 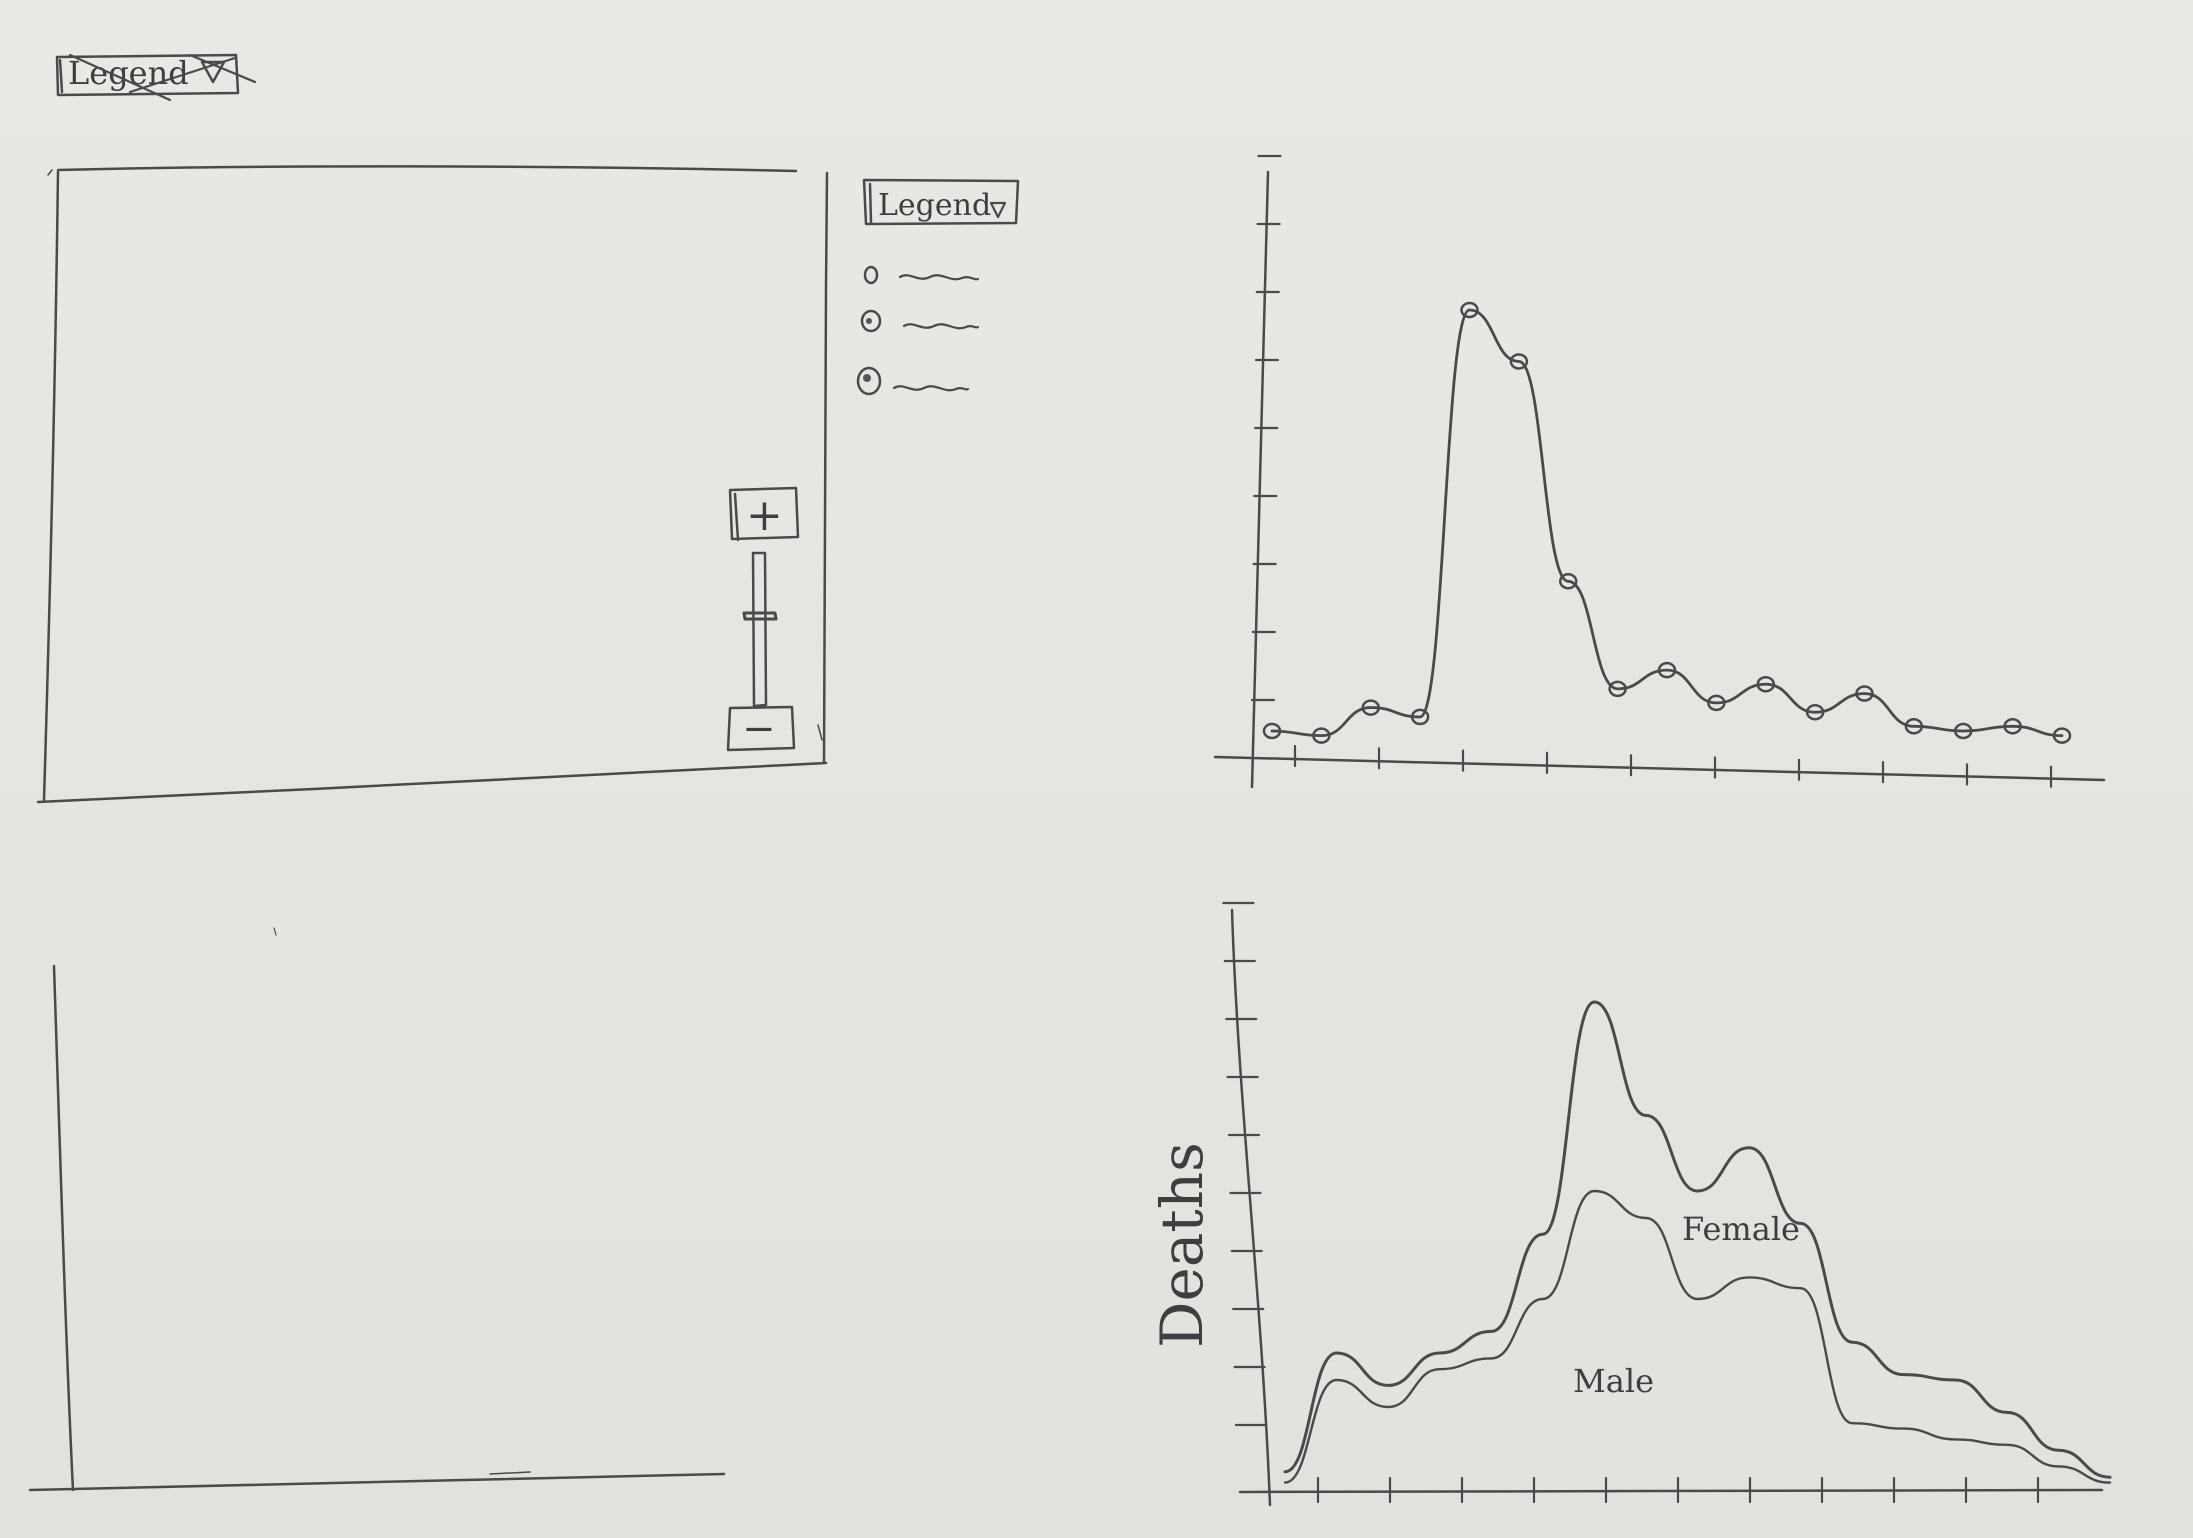 I want to click on zoom-out-button: −, so click(x=761, y=728).